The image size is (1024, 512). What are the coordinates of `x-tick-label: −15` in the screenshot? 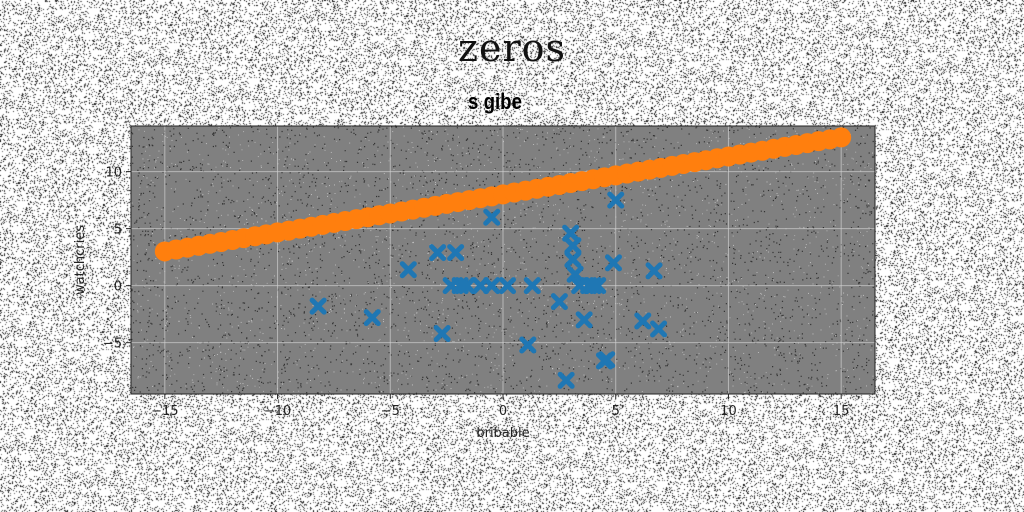 It's located at (164, 411).